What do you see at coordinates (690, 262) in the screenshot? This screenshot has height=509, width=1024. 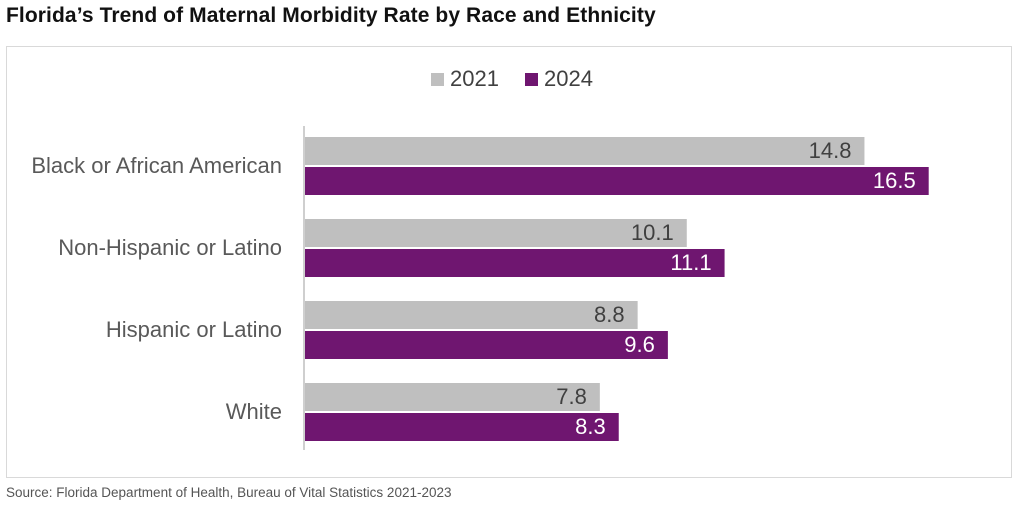 I see `data-label-2024: 11.1` at bounding box center [690, 262].